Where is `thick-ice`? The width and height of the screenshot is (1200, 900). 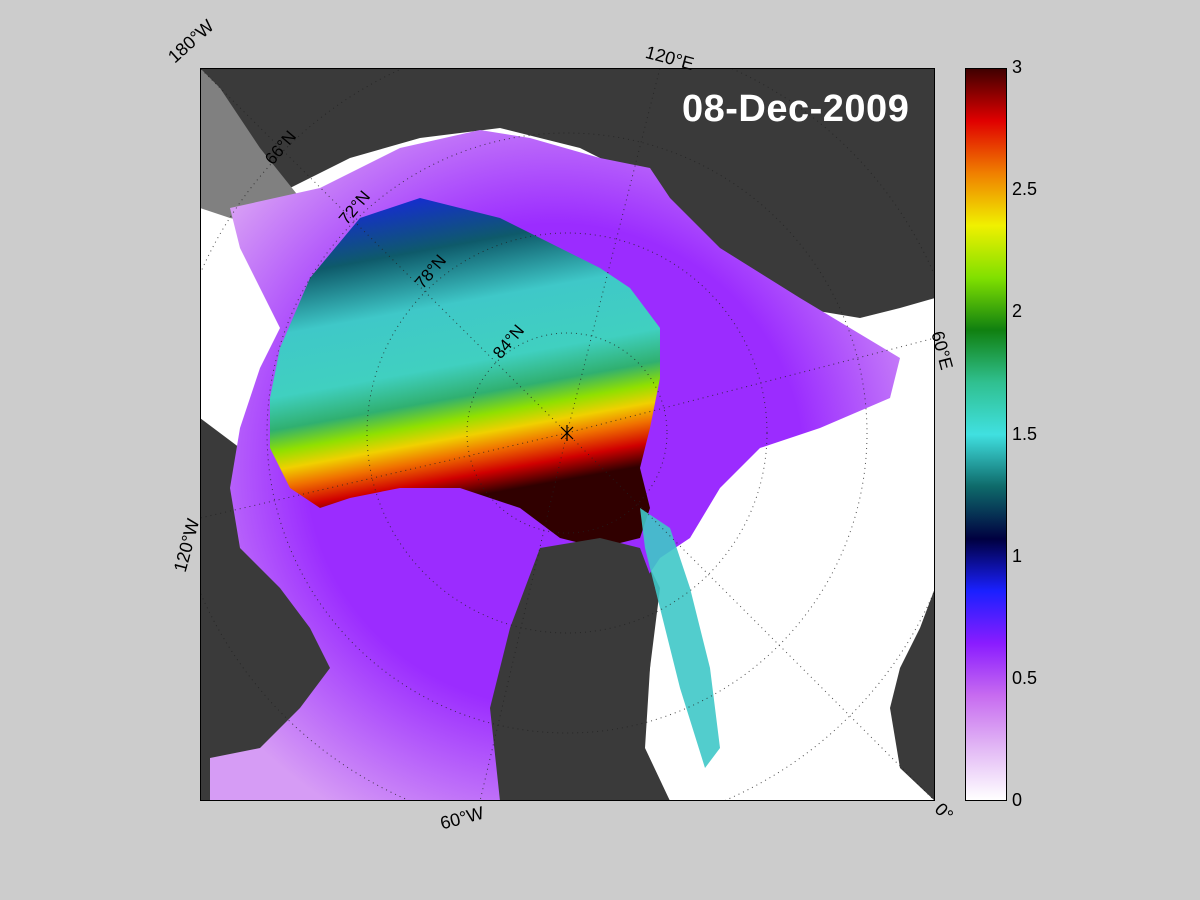
thick-ice is located at coordinates (465, 373).